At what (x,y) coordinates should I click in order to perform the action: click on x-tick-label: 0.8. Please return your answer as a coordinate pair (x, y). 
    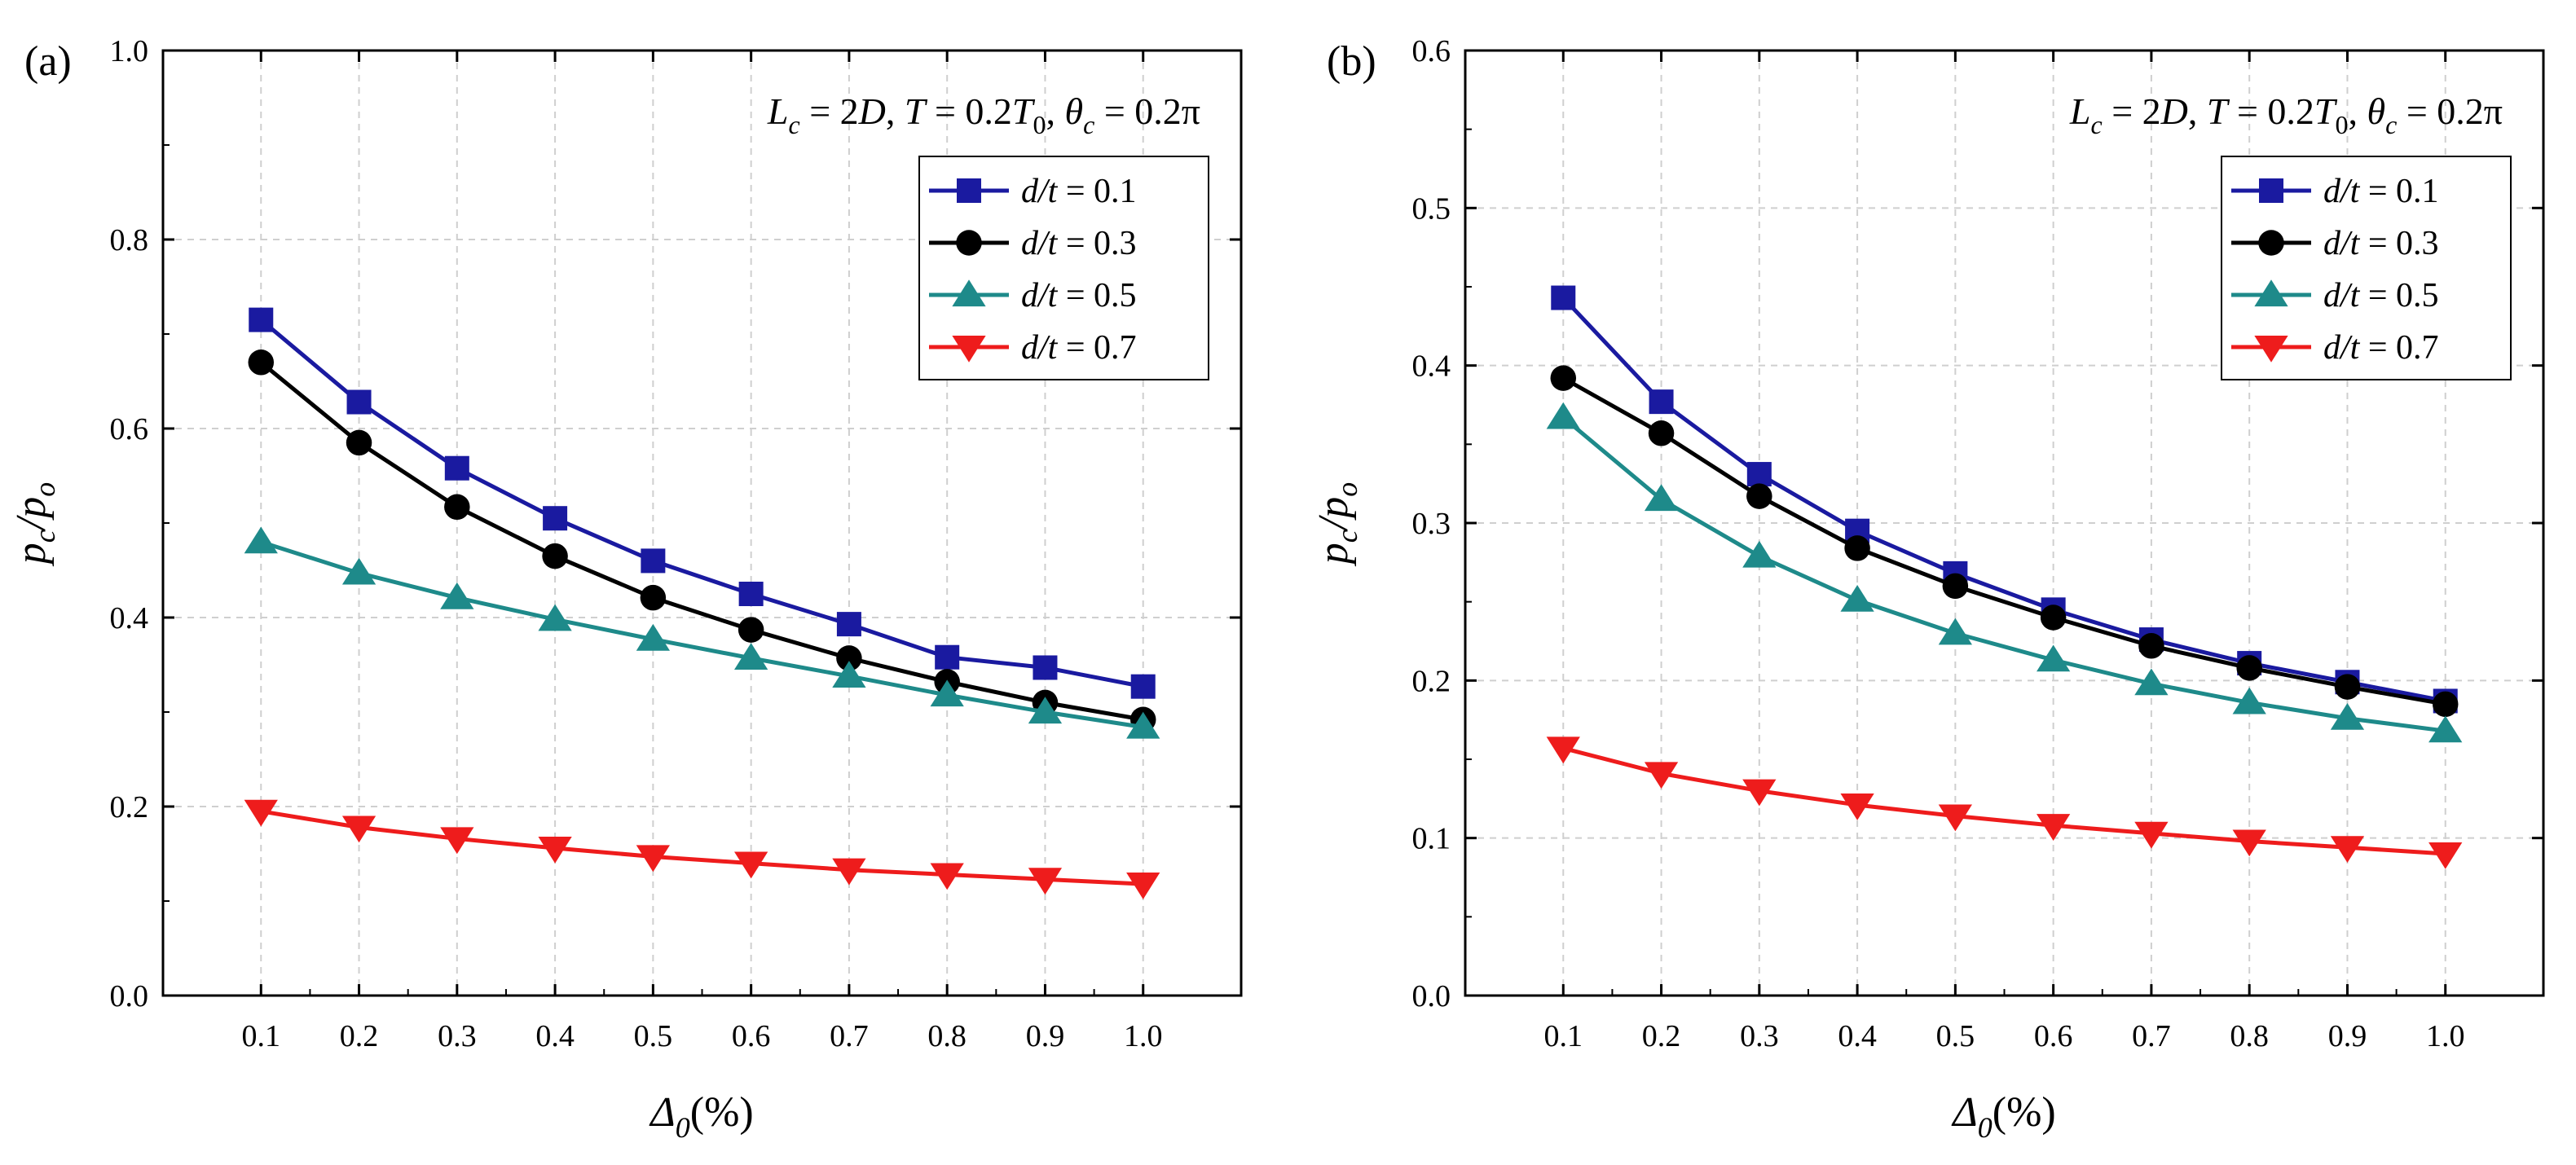
    Looking at the image, I should click on (947, 1036).